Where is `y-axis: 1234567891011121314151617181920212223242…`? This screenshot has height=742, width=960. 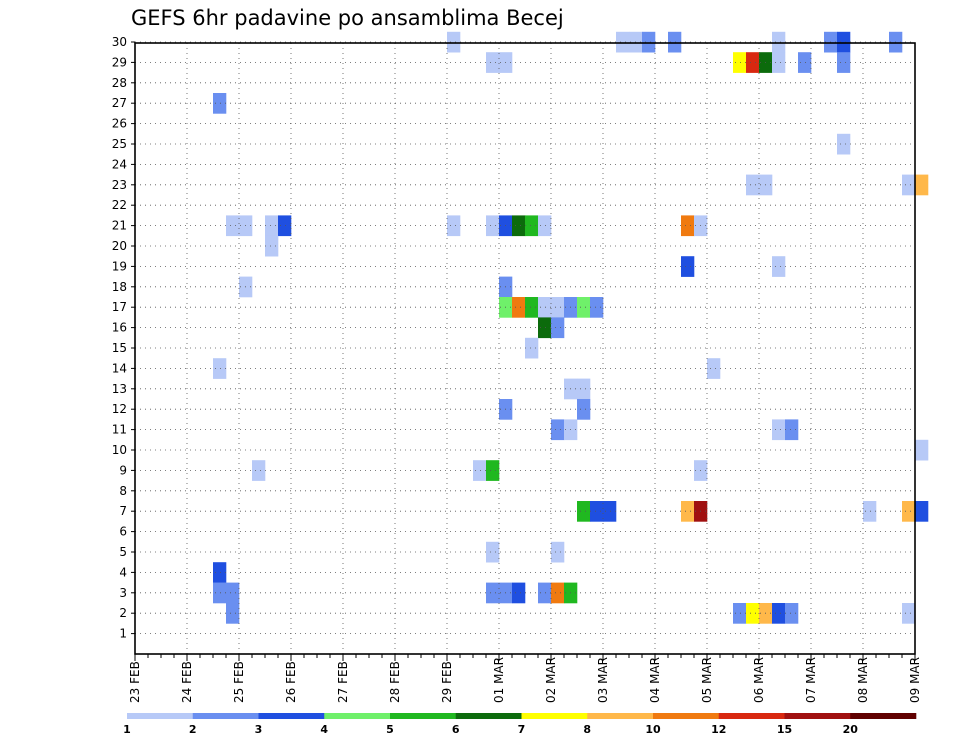 y-axis: 1234567891011121314151617181920212223242… is located at coordinates (123, 338).